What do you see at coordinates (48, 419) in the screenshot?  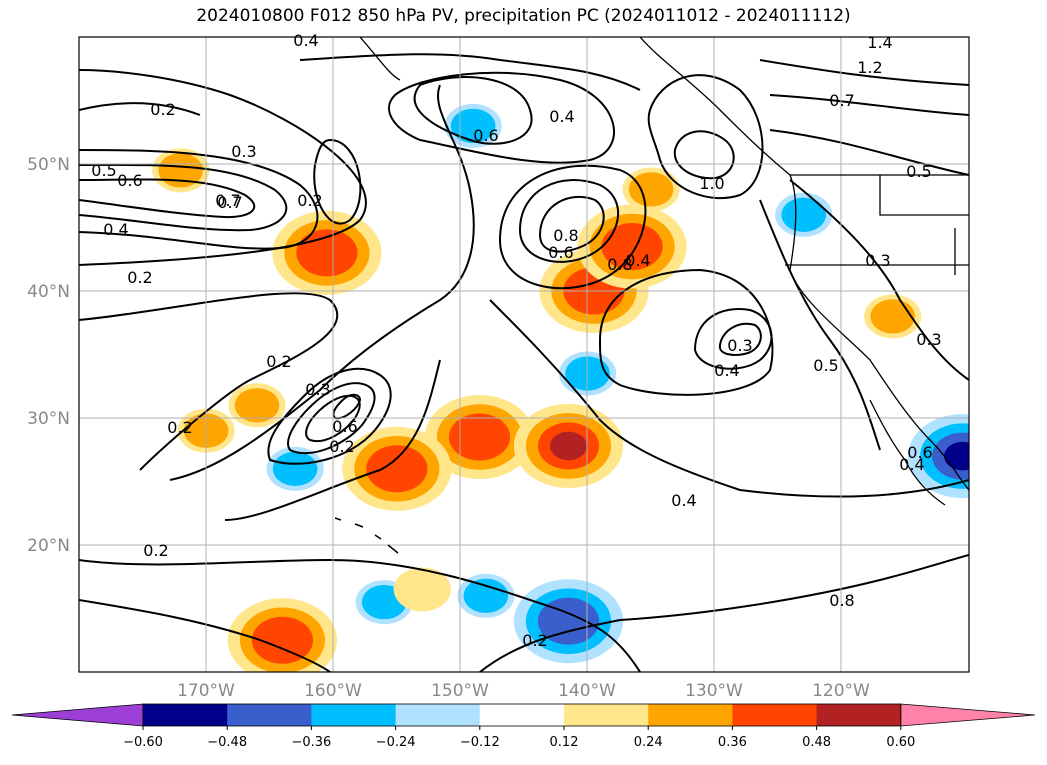 I see `lat-label-30n: 30°N` at bounding box center [48, 419].